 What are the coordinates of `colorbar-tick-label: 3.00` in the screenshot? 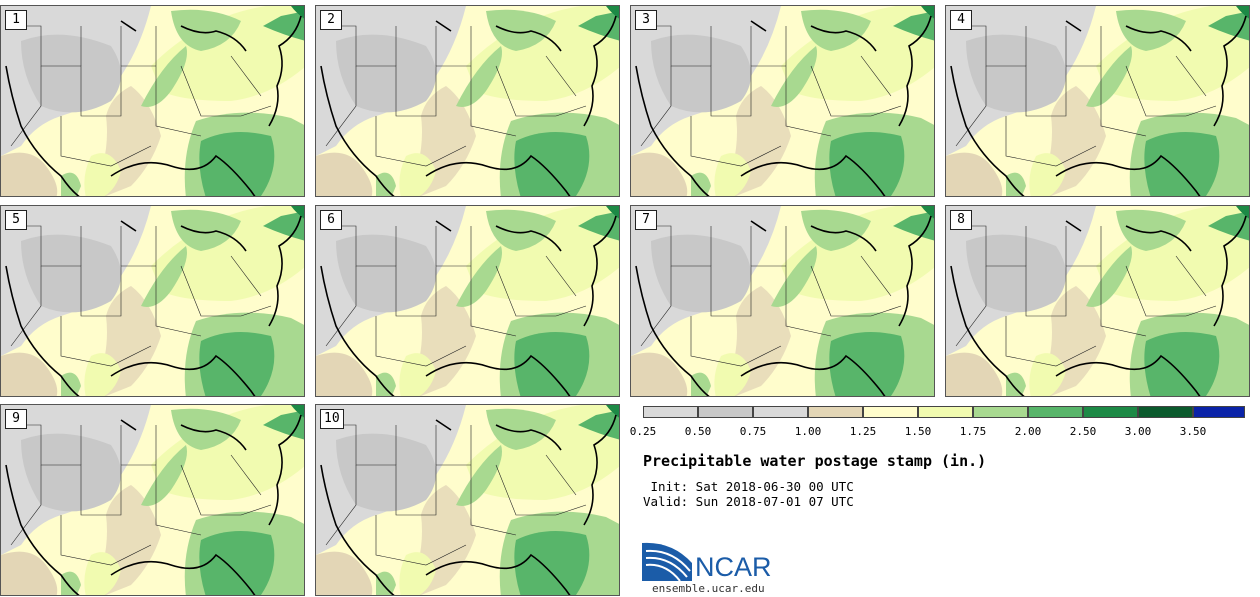 It's located at (1138, 431).